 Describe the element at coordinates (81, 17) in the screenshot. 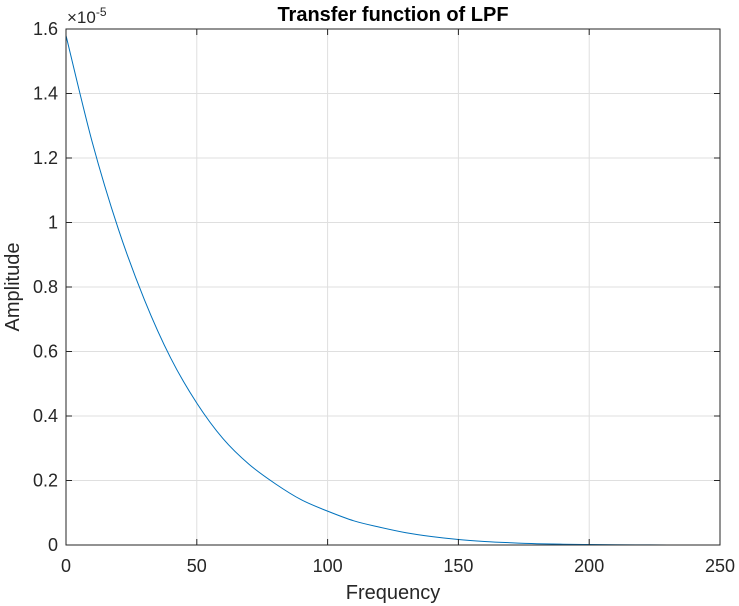

I see `y-exponent-base: ×10` at that location.